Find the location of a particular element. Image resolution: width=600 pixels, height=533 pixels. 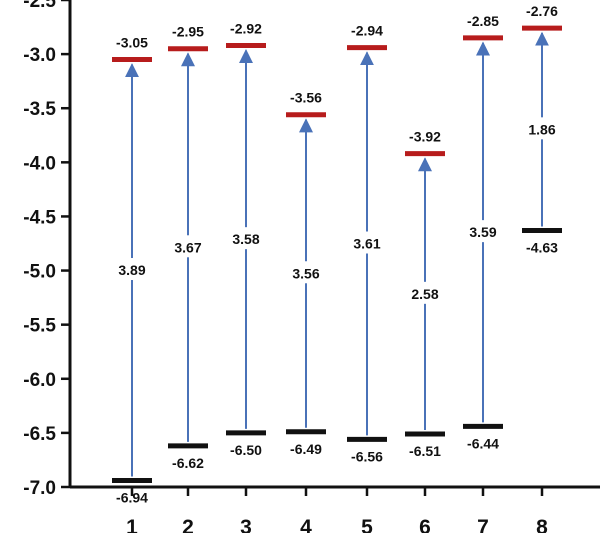

y-tick-label: -4.5 is located at coordinates (39, 217).